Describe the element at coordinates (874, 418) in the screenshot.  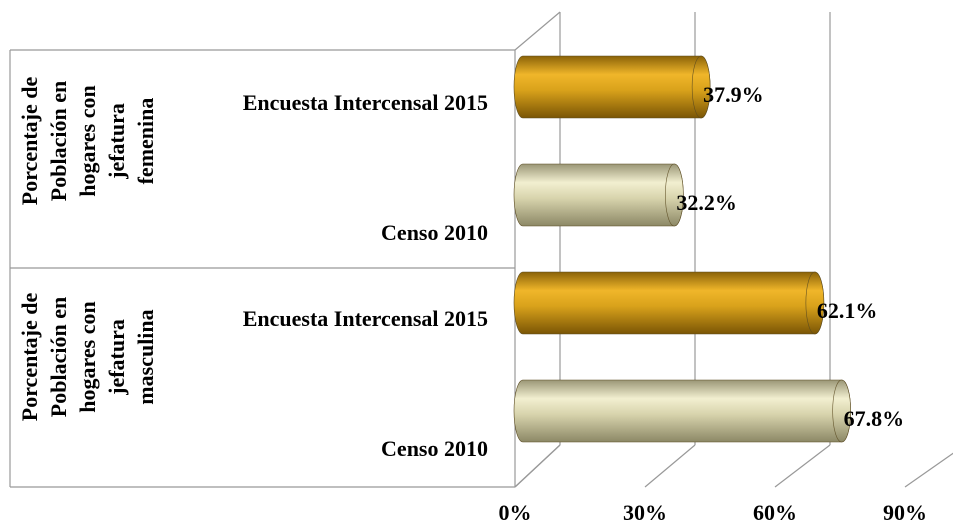
I see `value-label: 67.8%` at that location.